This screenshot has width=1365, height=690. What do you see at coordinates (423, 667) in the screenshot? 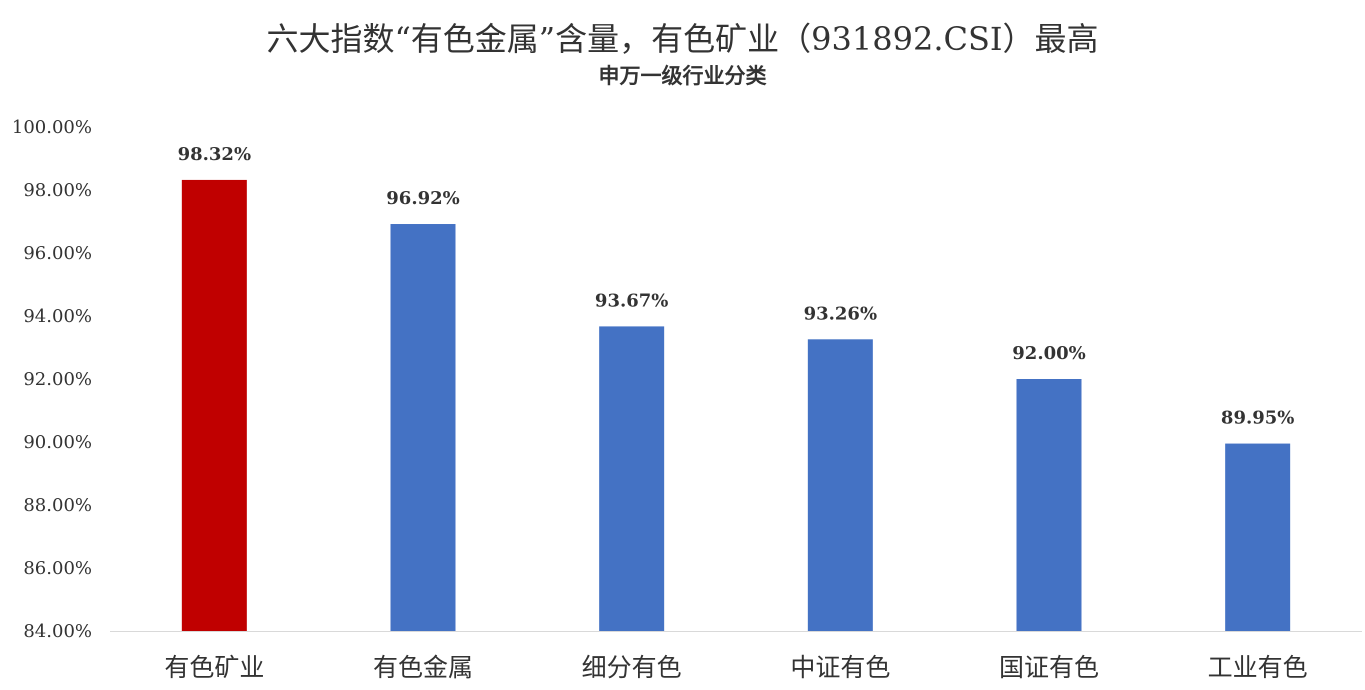
I see `x-tick-label: 有色金属` at bounding box center [423, 667].